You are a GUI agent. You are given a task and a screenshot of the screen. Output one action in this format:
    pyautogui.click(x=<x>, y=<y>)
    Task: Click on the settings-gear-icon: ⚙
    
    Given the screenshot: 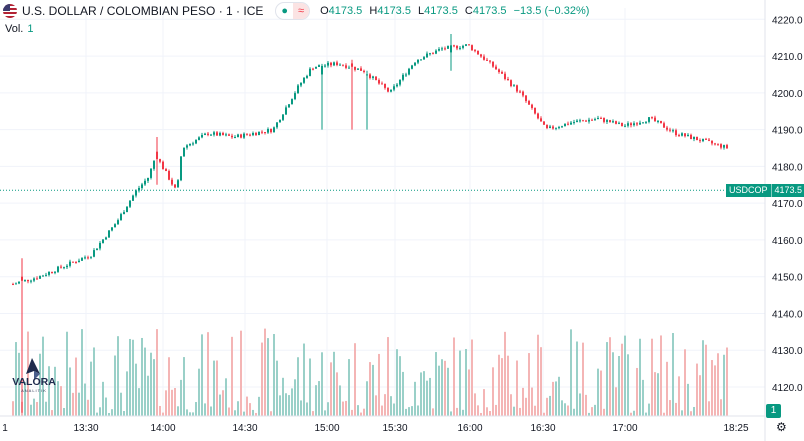 What is the action you would take?
    pyautogui.click(x=781, y=427)
    